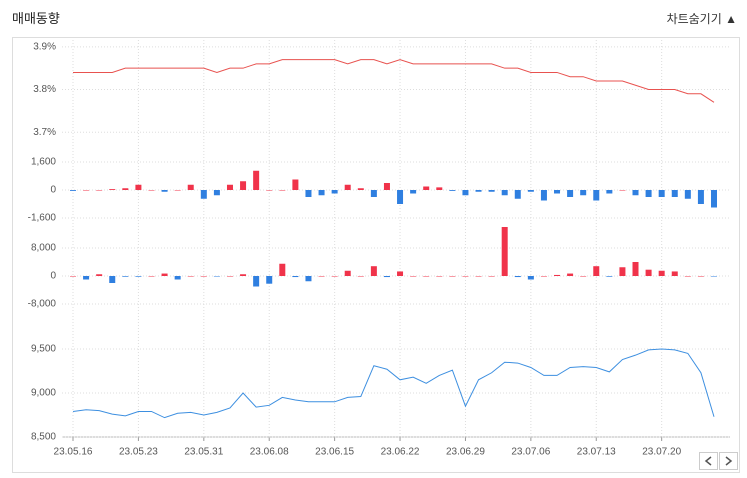 The height and width of the screenshot is (478, 747). Describe the element at coordinates (42, 218) in the screenshot. I see `y-tick-label: -1,600` at that location.